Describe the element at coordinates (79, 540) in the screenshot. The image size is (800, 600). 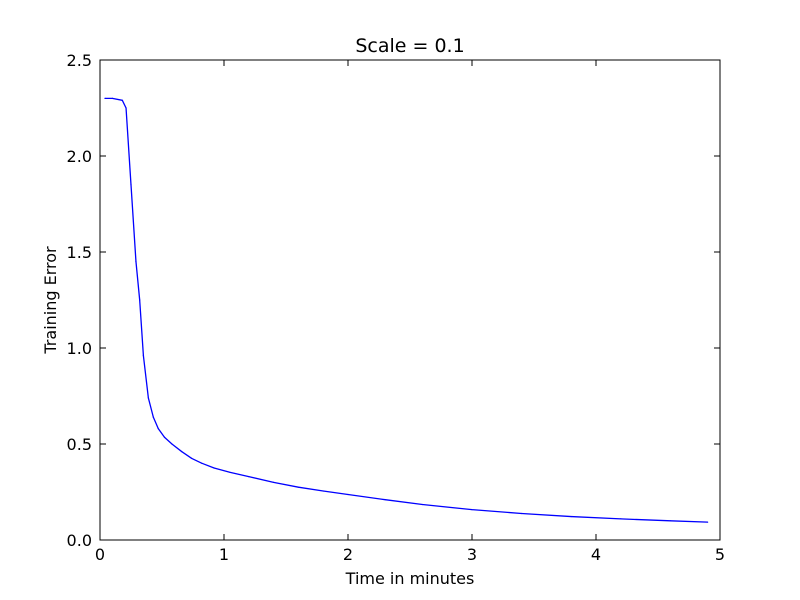
I see `y-tick-label-0: 0.0` at that location.